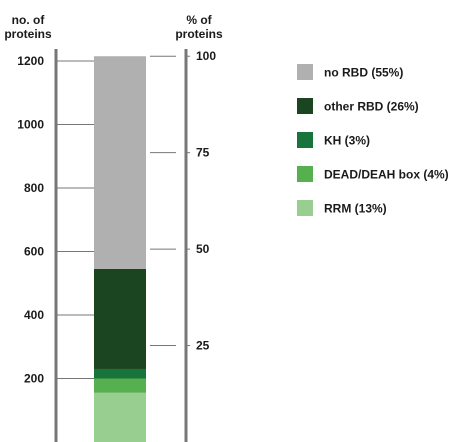 The image size is (471, 442). I want to click on left-tick-label: 600, so click(34, 252).